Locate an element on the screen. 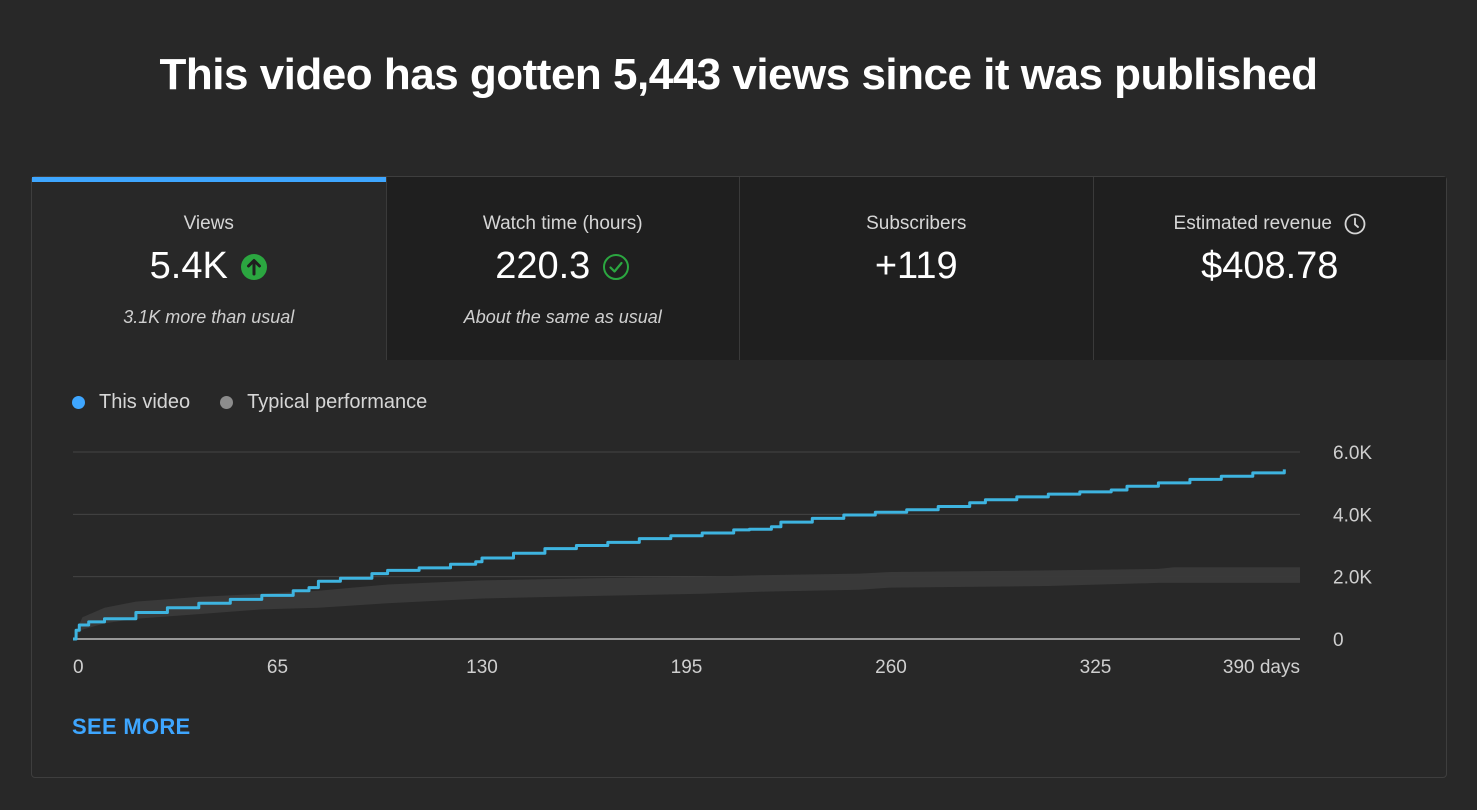  tab-revenue-value: $408.78 is located at coordinates (1270, 266).